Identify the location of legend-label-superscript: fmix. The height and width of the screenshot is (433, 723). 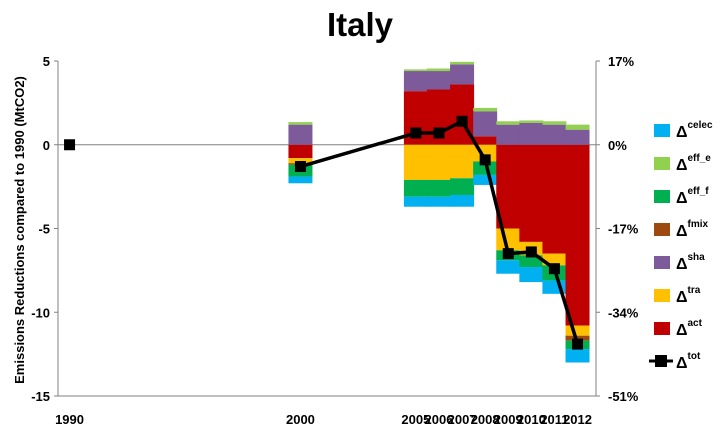
(698, 224).